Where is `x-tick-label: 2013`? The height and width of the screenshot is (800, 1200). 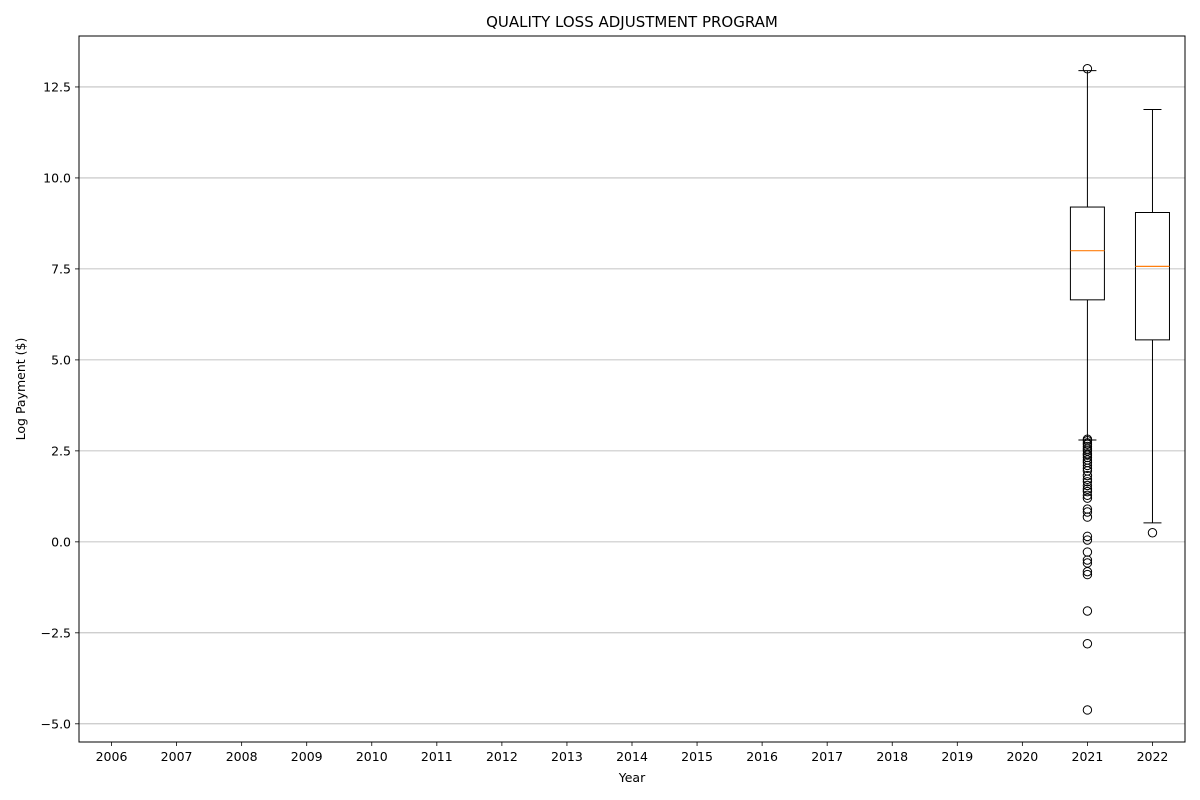
x-tick-label: 2013 is located at coordinates (567, 756).